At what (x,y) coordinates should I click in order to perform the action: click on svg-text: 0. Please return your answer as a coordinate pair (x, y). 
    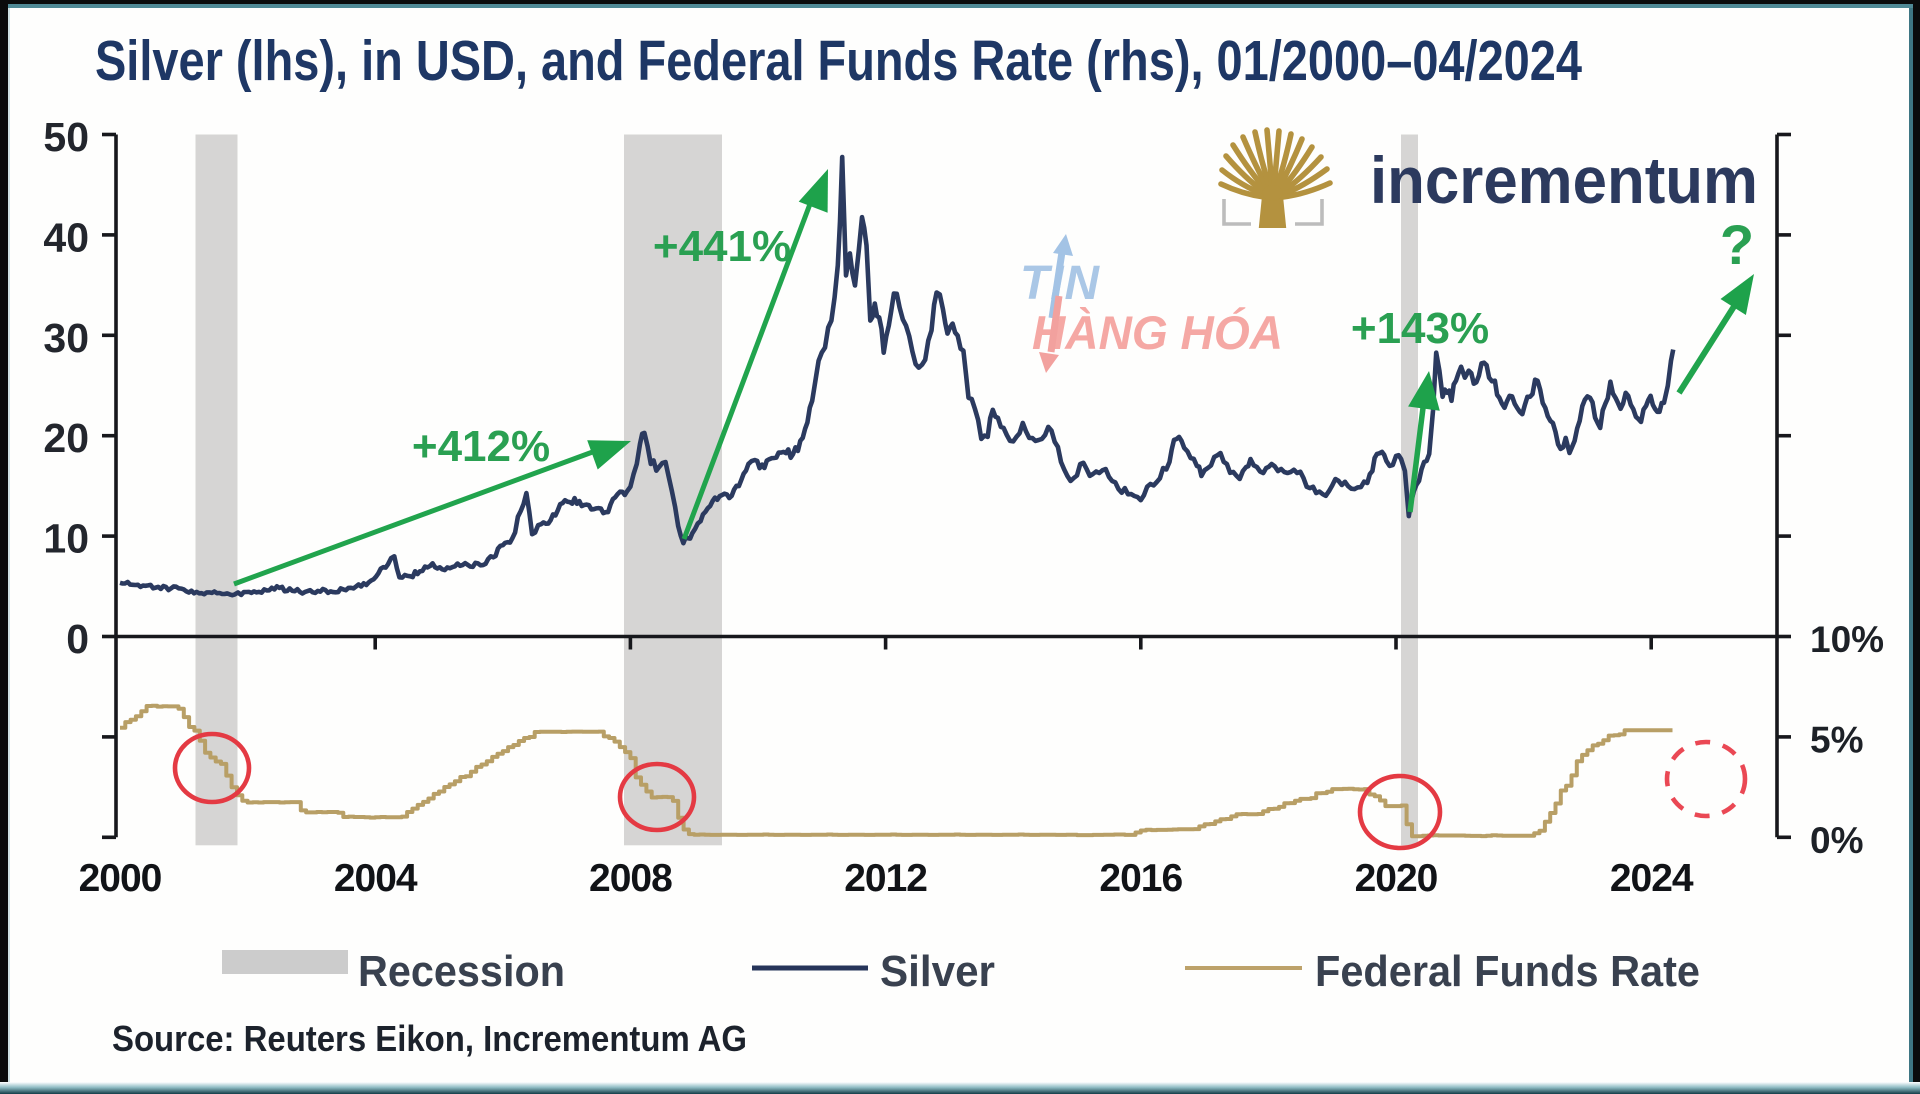
    Looking at the image, I should click on (77, 639).